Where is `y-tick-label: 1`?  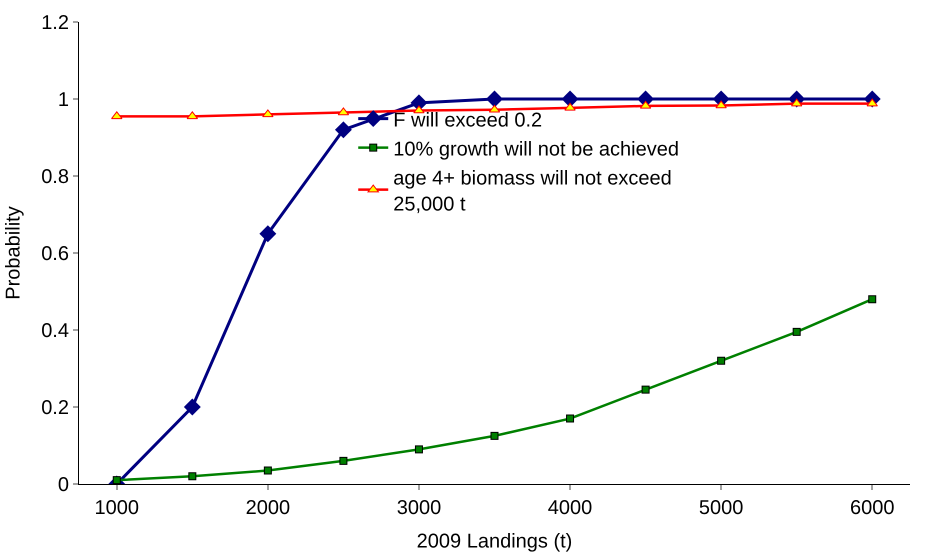
y-tick-label: 1 is located at coordinates (63, 100).